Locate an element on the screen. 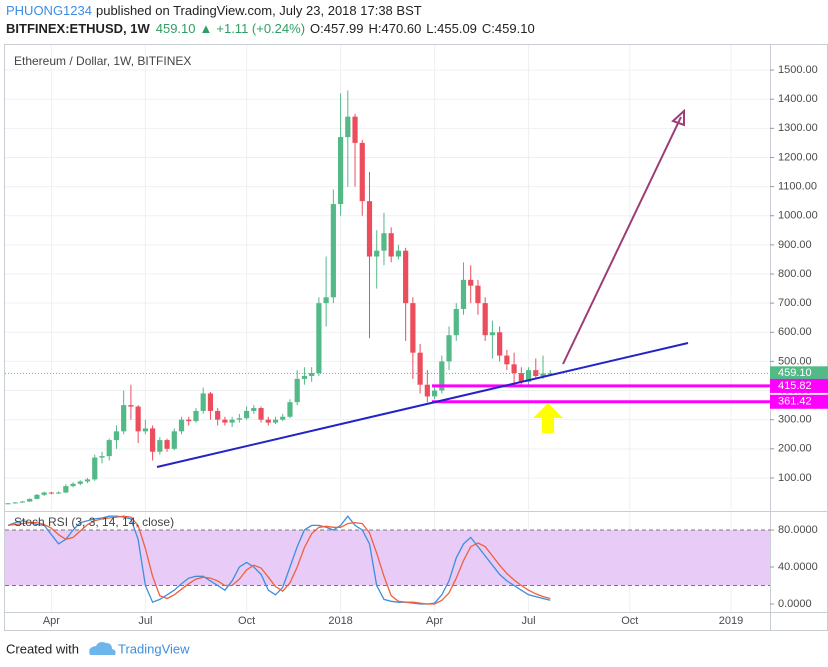 The width and height of the screenshot is (828, 667). y-tick-label: 1300.00 is located at coordinates (798, 128).